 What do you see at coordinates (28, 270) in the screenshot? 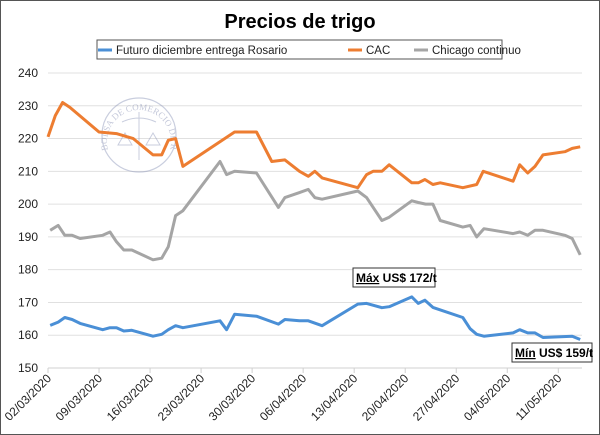
I see `y-tick-label: 180` at bounding box center [28, 270].